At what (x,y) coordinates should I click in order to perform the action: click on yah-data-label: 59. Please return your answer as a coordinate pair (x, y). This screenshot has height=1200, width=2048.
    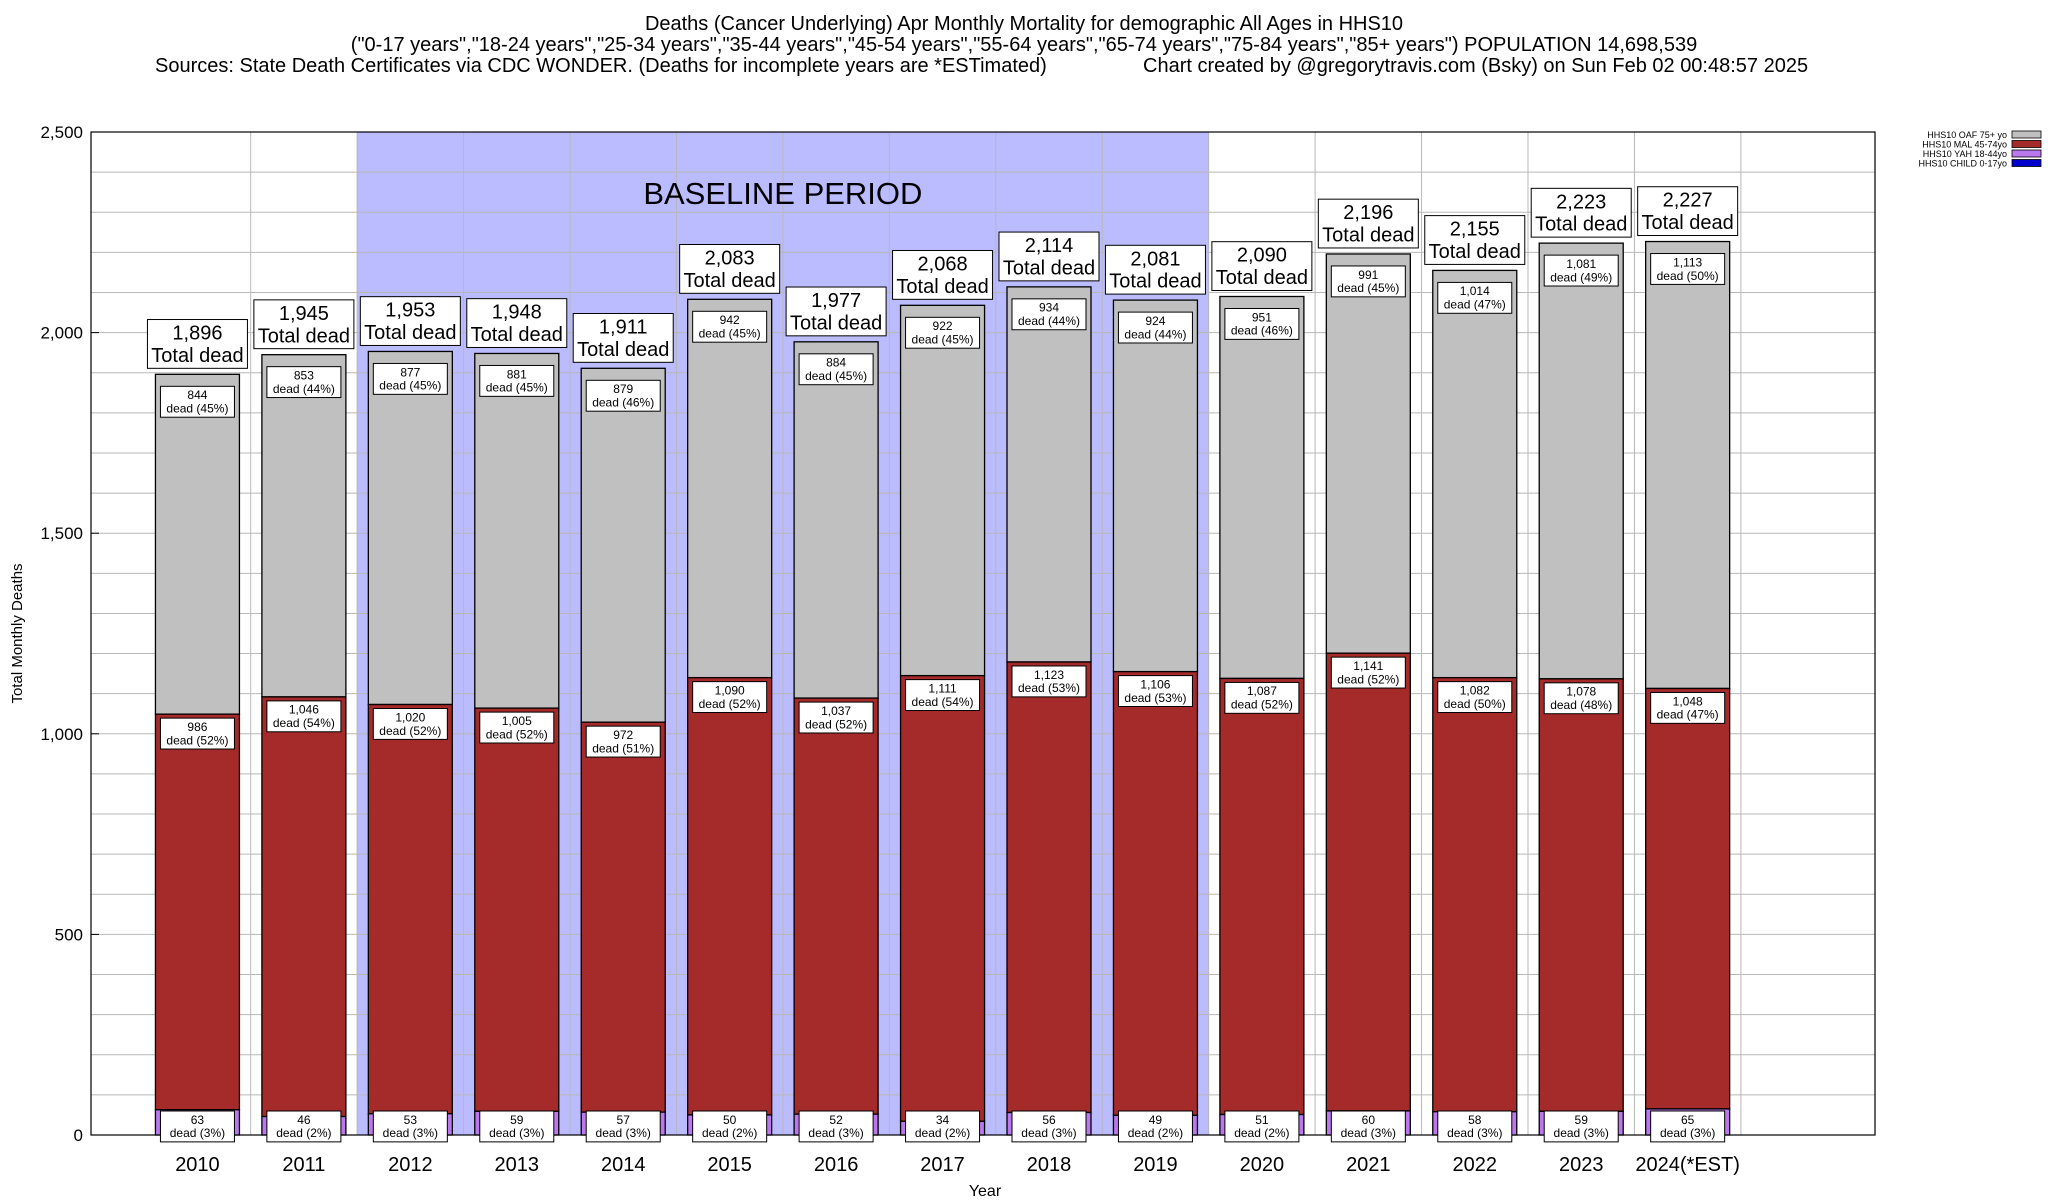
    Looking at the image, I should click on (517, 1120).